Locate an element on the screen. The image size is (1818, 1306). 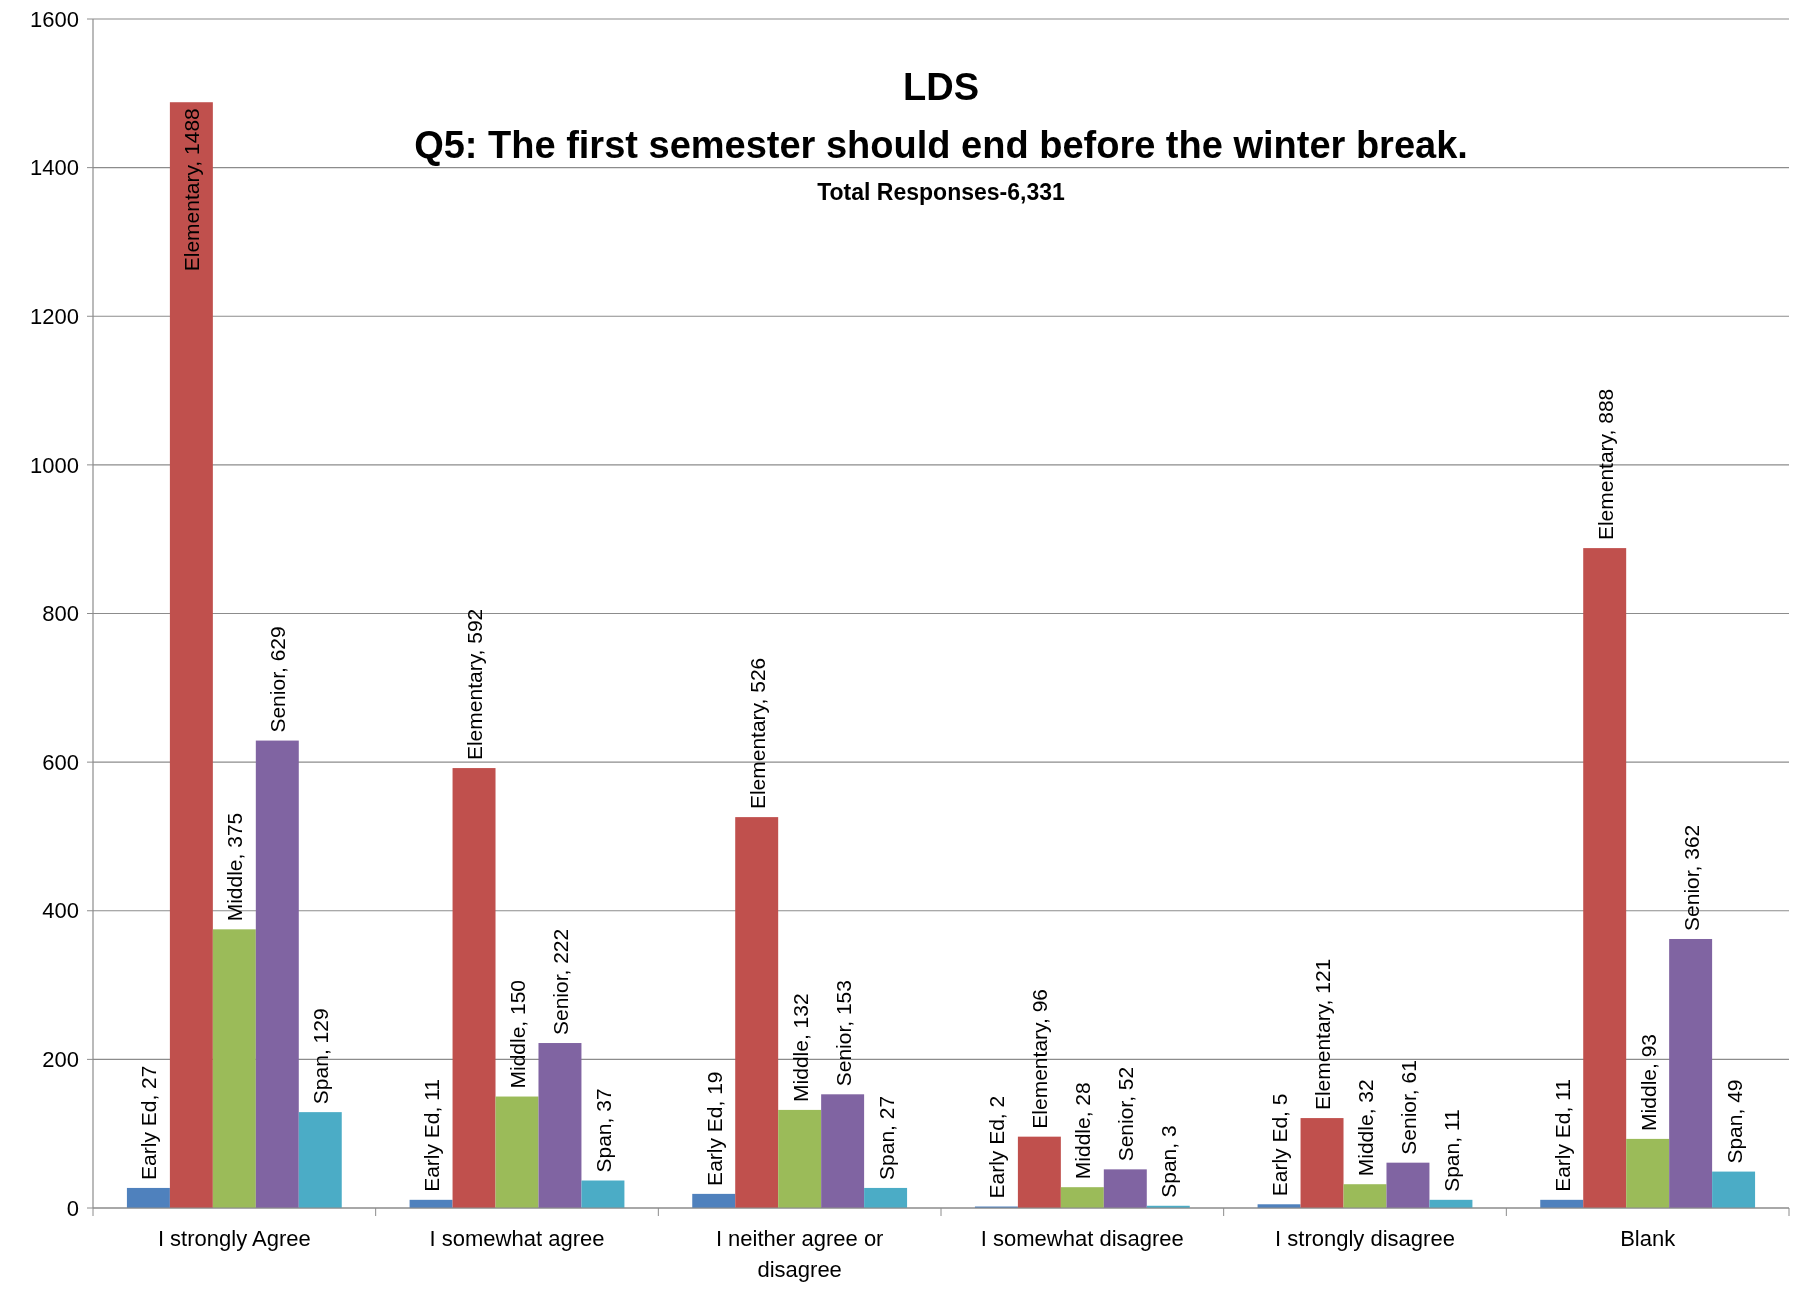
y-tick-label: 1400 is located at coordinates (54, 168).